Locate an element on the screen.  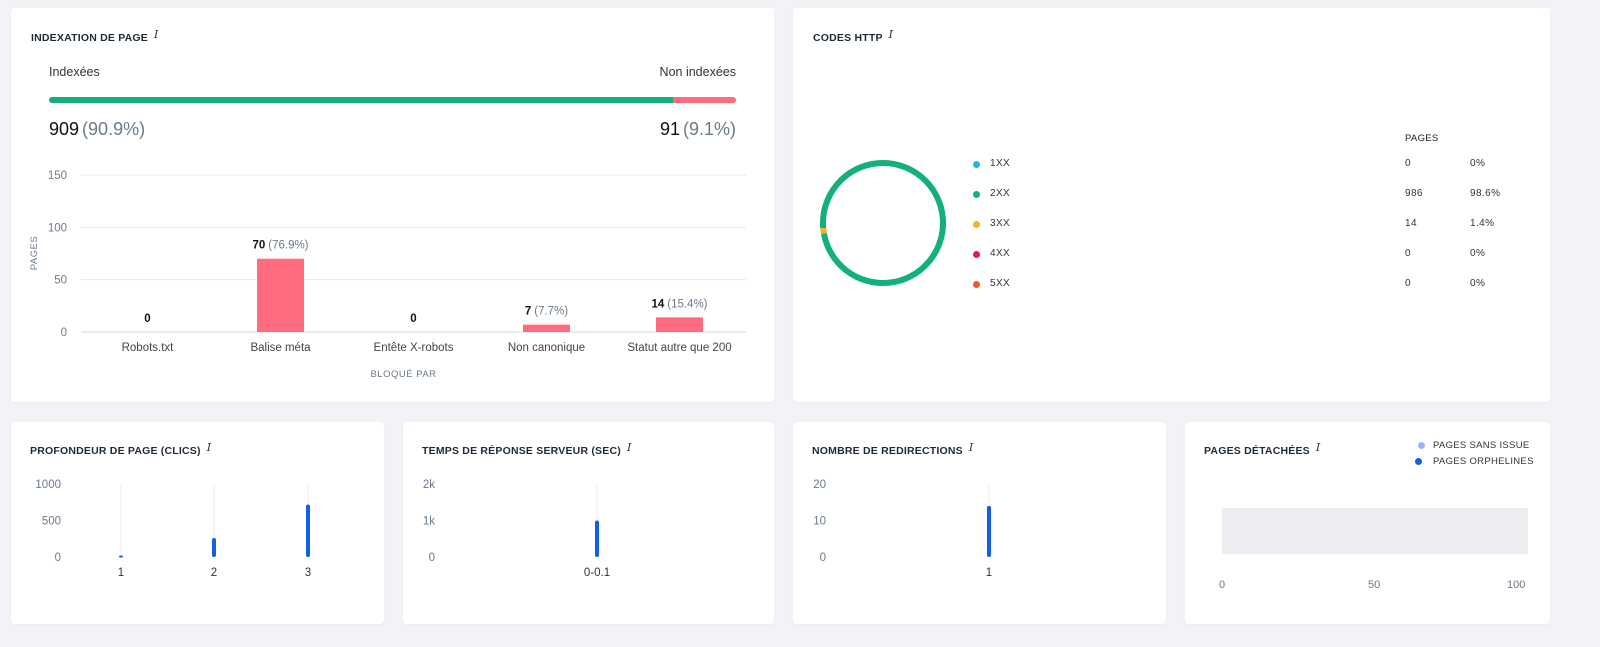
indexed-count: 909 is located at coordinates (64, 129).